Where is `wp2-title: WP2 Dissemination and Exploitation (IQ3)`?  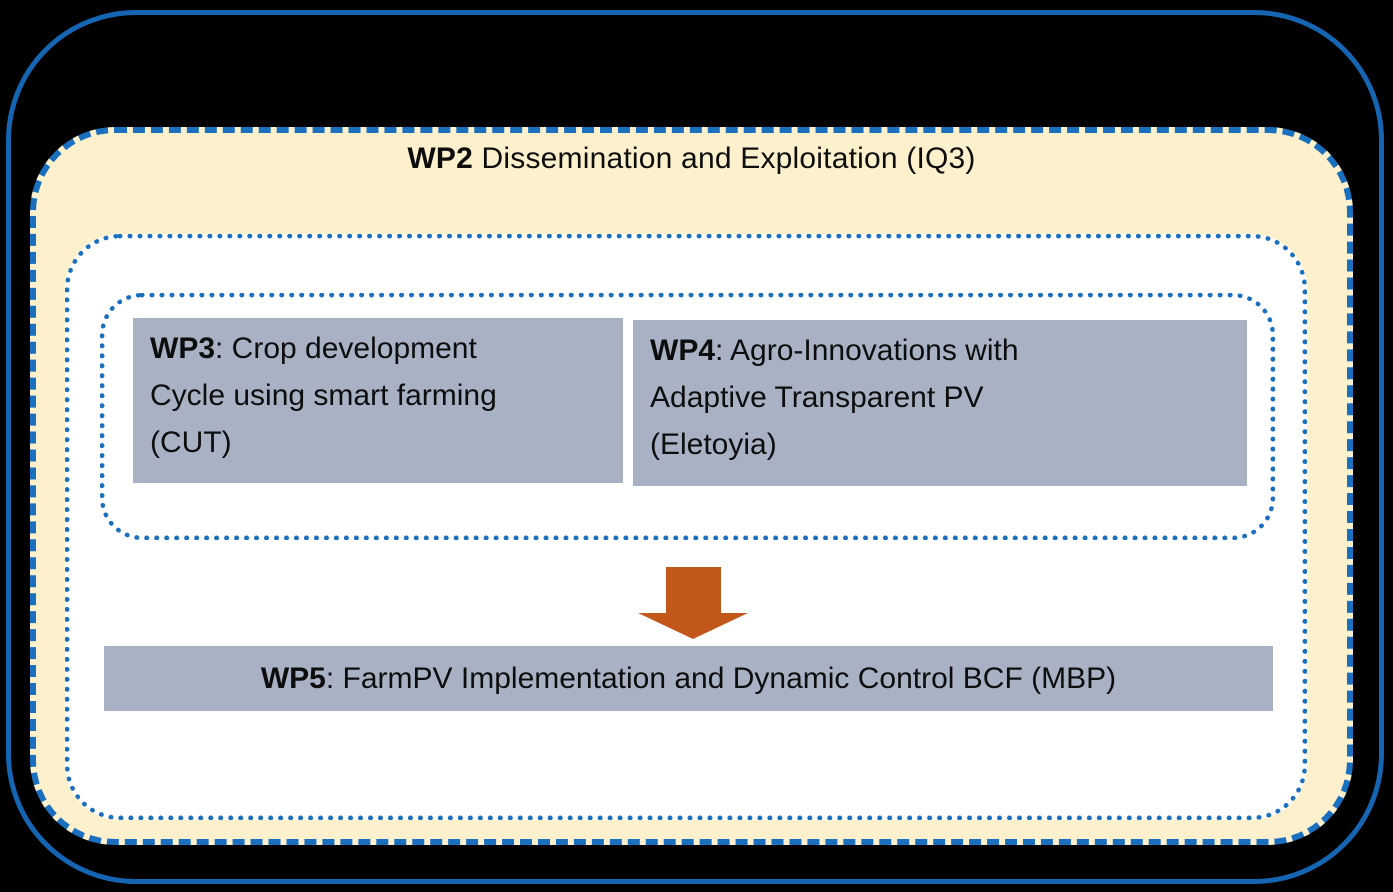 wp2-title: WP2 Dissemination and Exploitation (IQ3) is located at coordinates (691, 159).